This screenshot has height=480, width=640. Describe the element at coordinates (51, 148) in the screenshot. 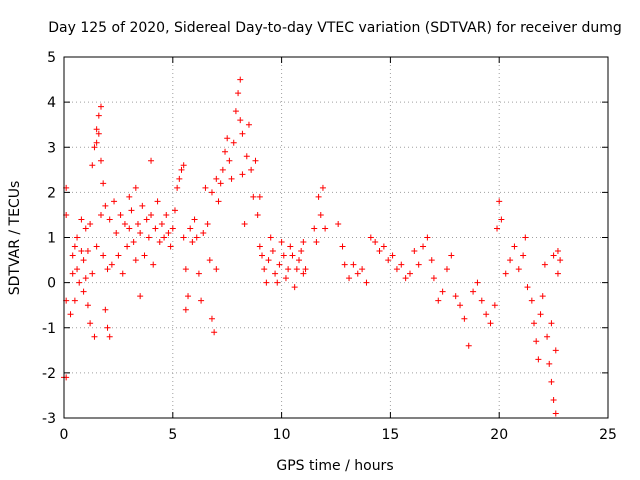

I see `y-tick-label: 3` at that location.